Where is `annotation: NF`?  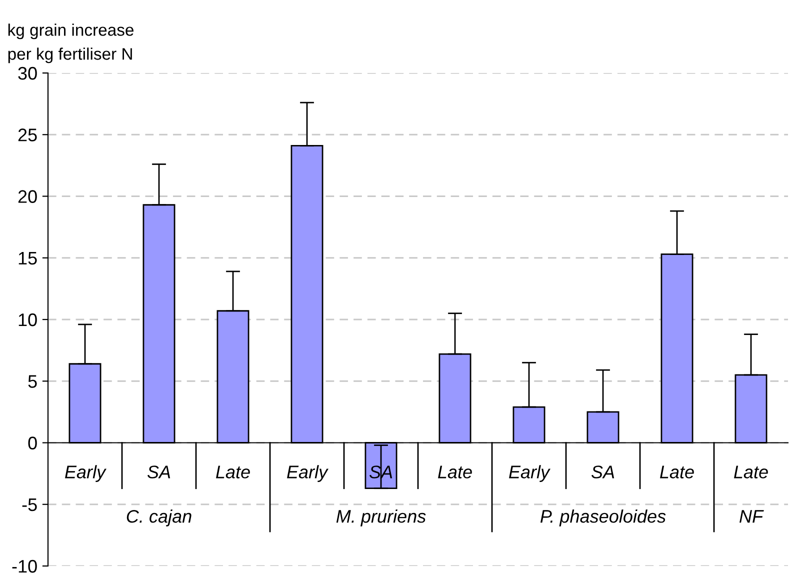 annotation: NF is located at coordinates (752, 516).